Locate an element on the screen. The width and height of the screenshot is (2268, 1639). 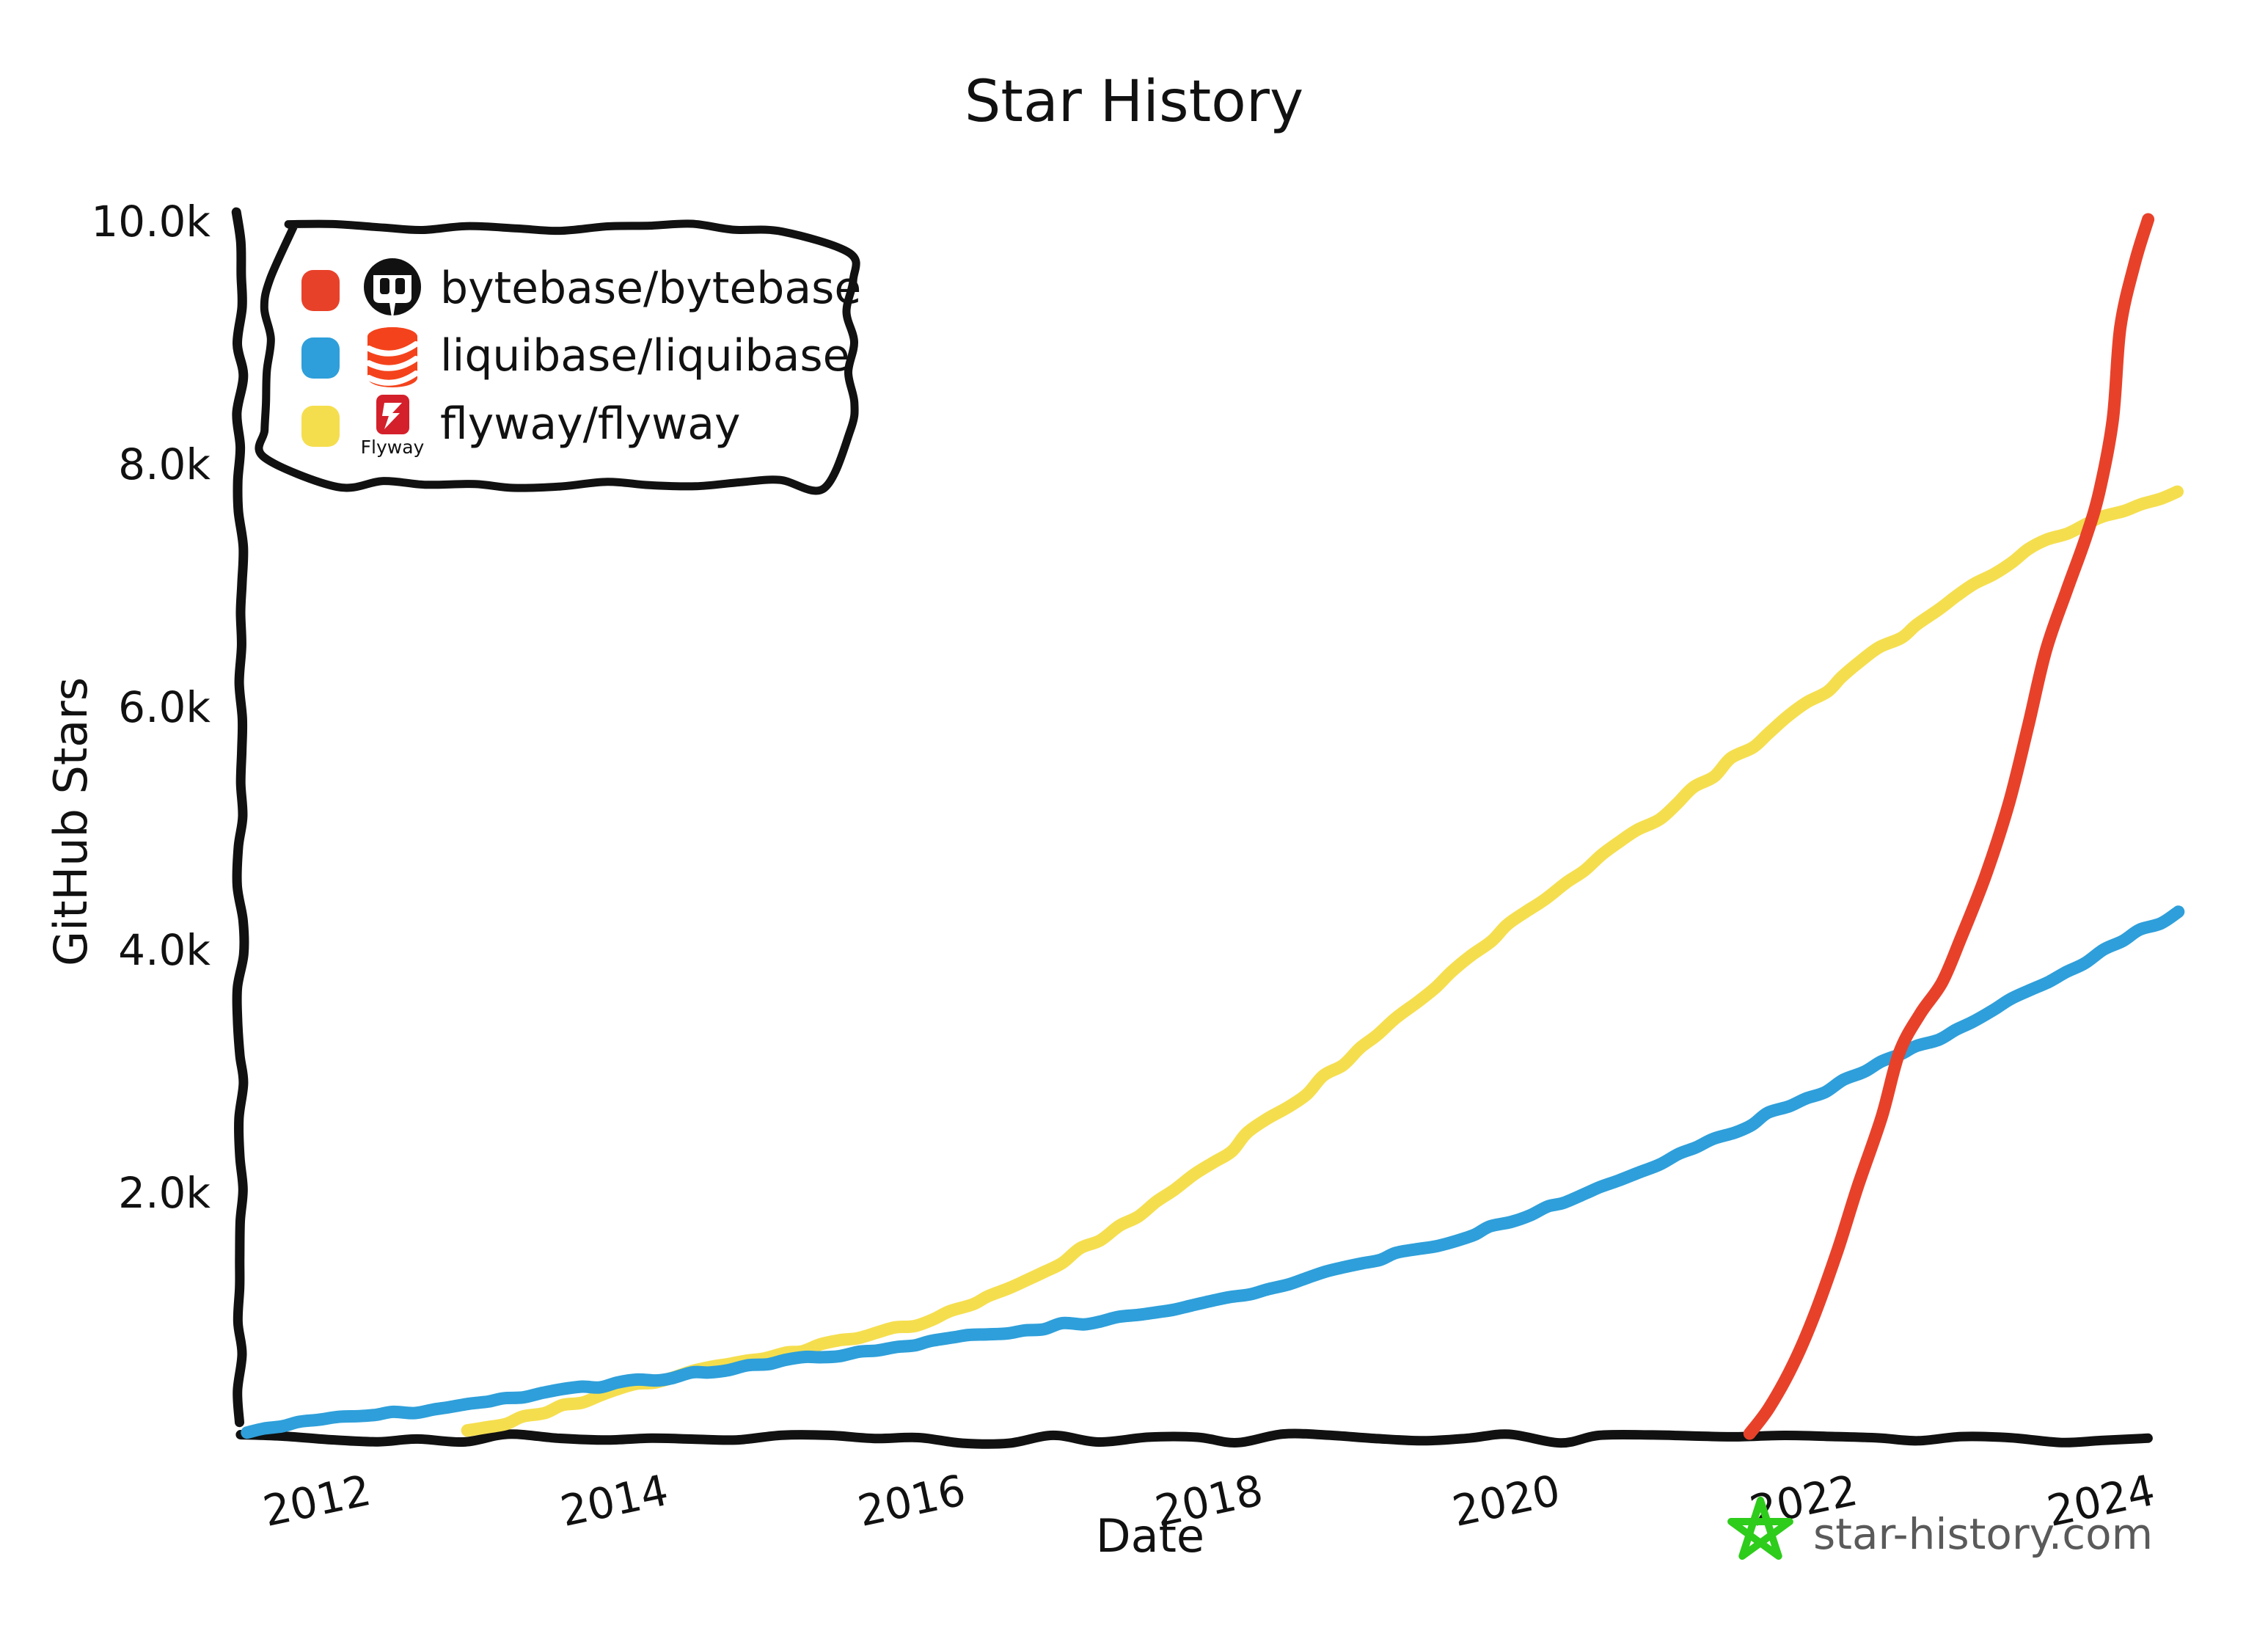
x-axis-line is located at coordinates (1194, 1438).